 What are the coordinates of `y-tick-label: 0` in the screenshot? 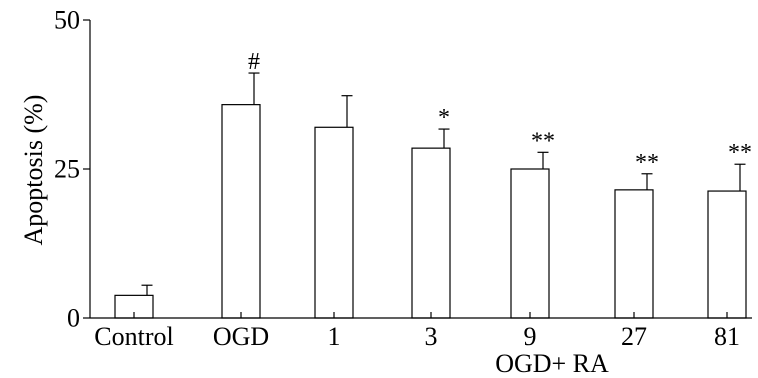 It's located at (73, 318).